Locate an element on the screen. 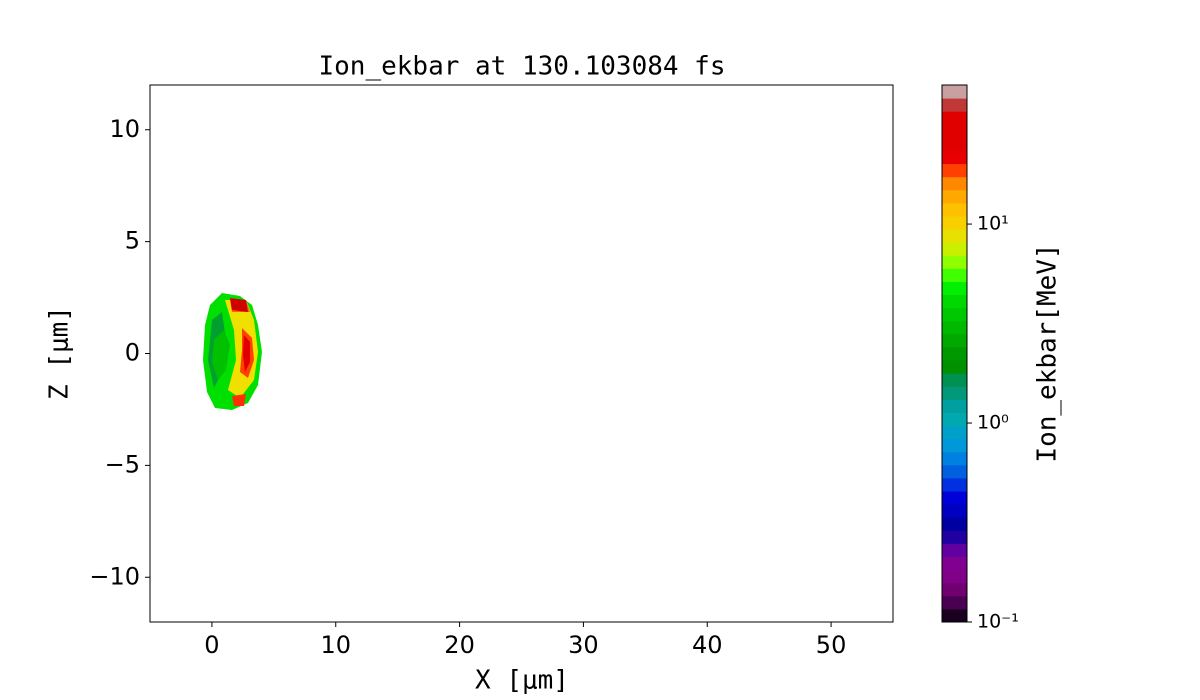 Image resolution: width=1200 pixels, height=700 pixels. y-tick-label: 5 is located at coordinates (132, 241).